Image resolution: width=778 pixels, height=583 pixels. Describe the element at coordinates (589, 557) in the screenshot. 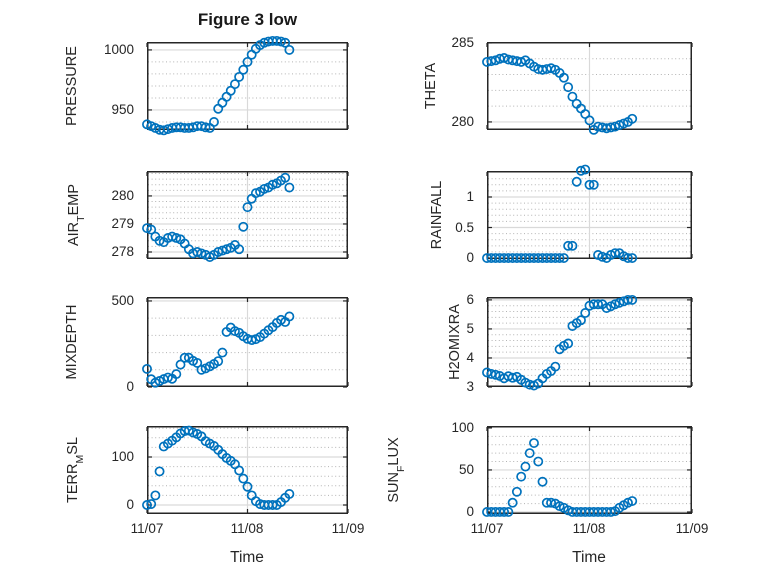

I see `x-axis-title-right: Time` at that location.